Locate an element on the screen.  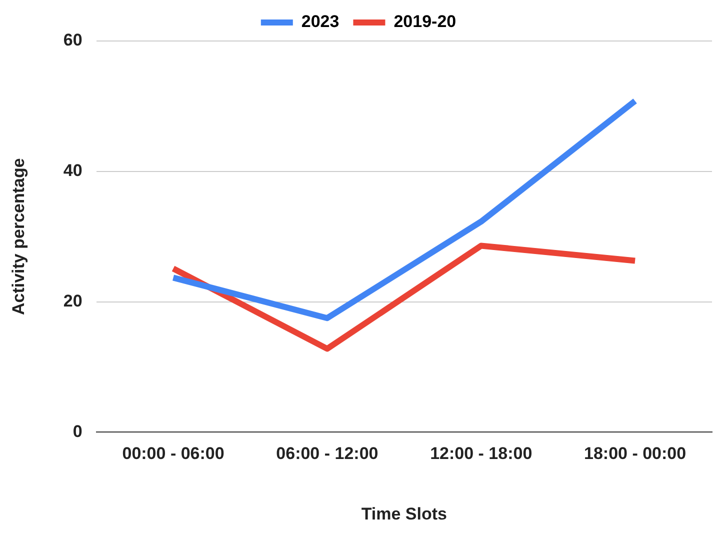
y-tick-label: 0 is located at coordinates (77, 431).